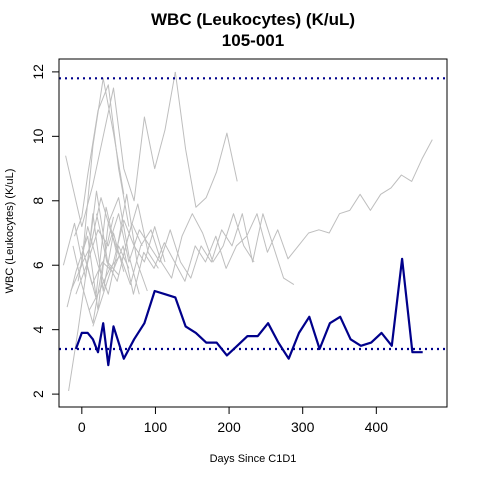  What do you see at coordinates (38, 265) in the screenshot?
I see `y-tick-label: 6` at bounding box center [38, 265].